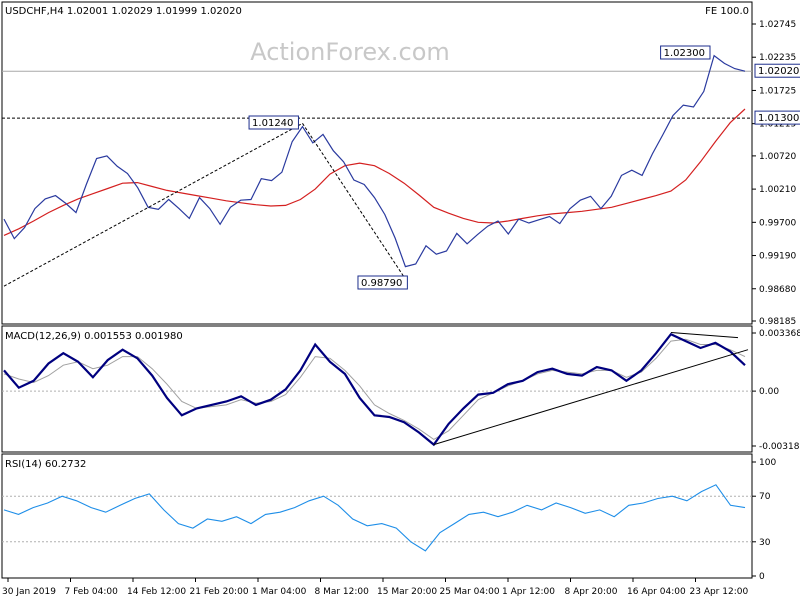  I want to click on time-tick-label: 1 Apr 12:00, so click(528, 592).